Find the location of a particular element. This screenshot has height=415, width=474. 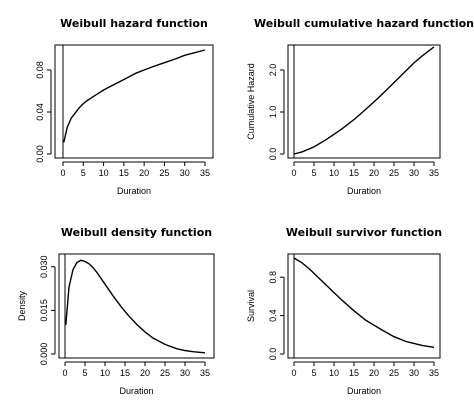

y-axis-label: Density is located at coordinates (22, 305).